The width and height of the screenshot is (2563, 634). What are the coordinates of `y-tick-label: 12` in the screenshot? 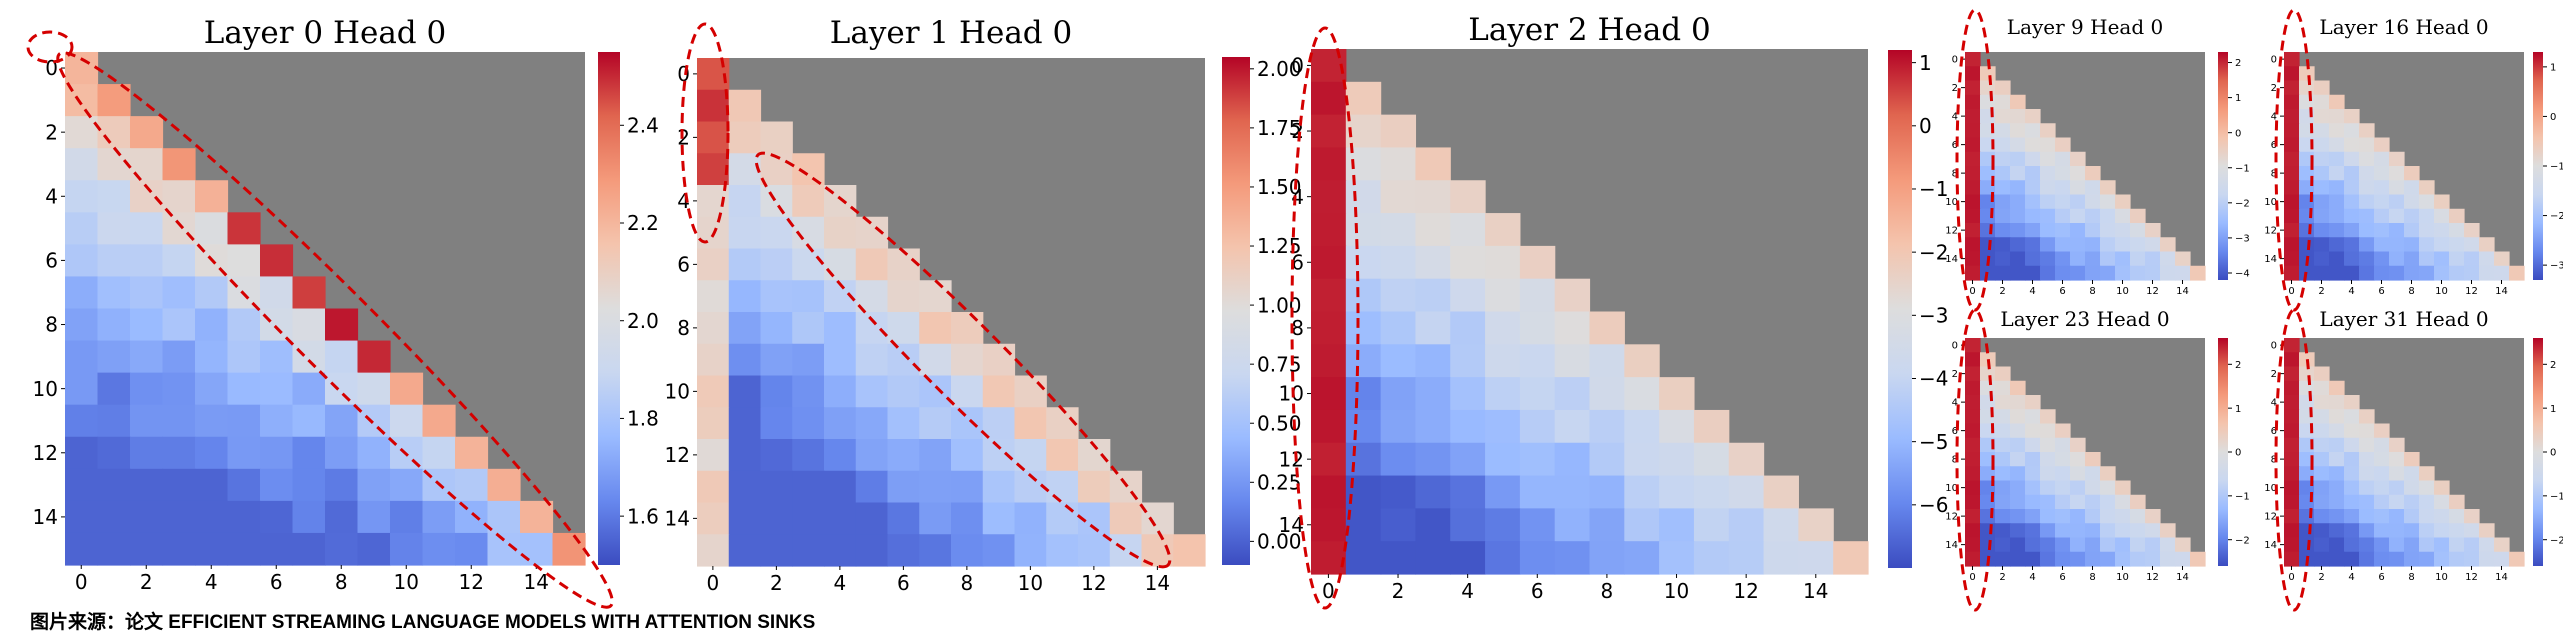 It's located at (45, 453).